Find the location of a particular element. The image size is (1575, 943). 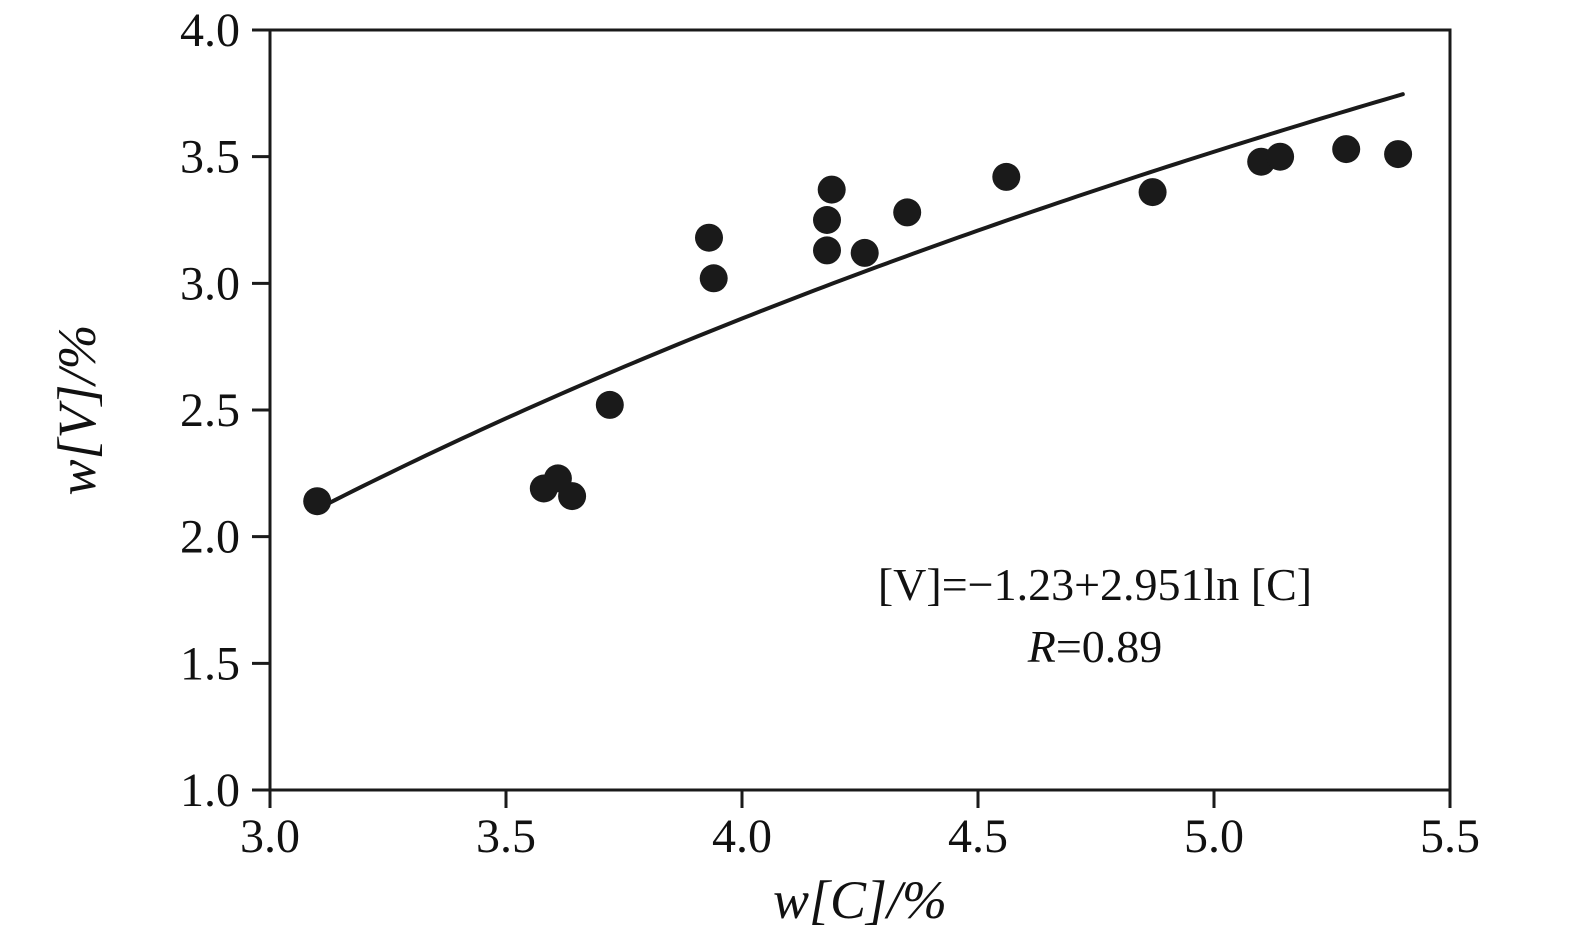

fit-equation-text: [V]=−1.23+2.951ln [C] is located at coordinates (1095, 584).